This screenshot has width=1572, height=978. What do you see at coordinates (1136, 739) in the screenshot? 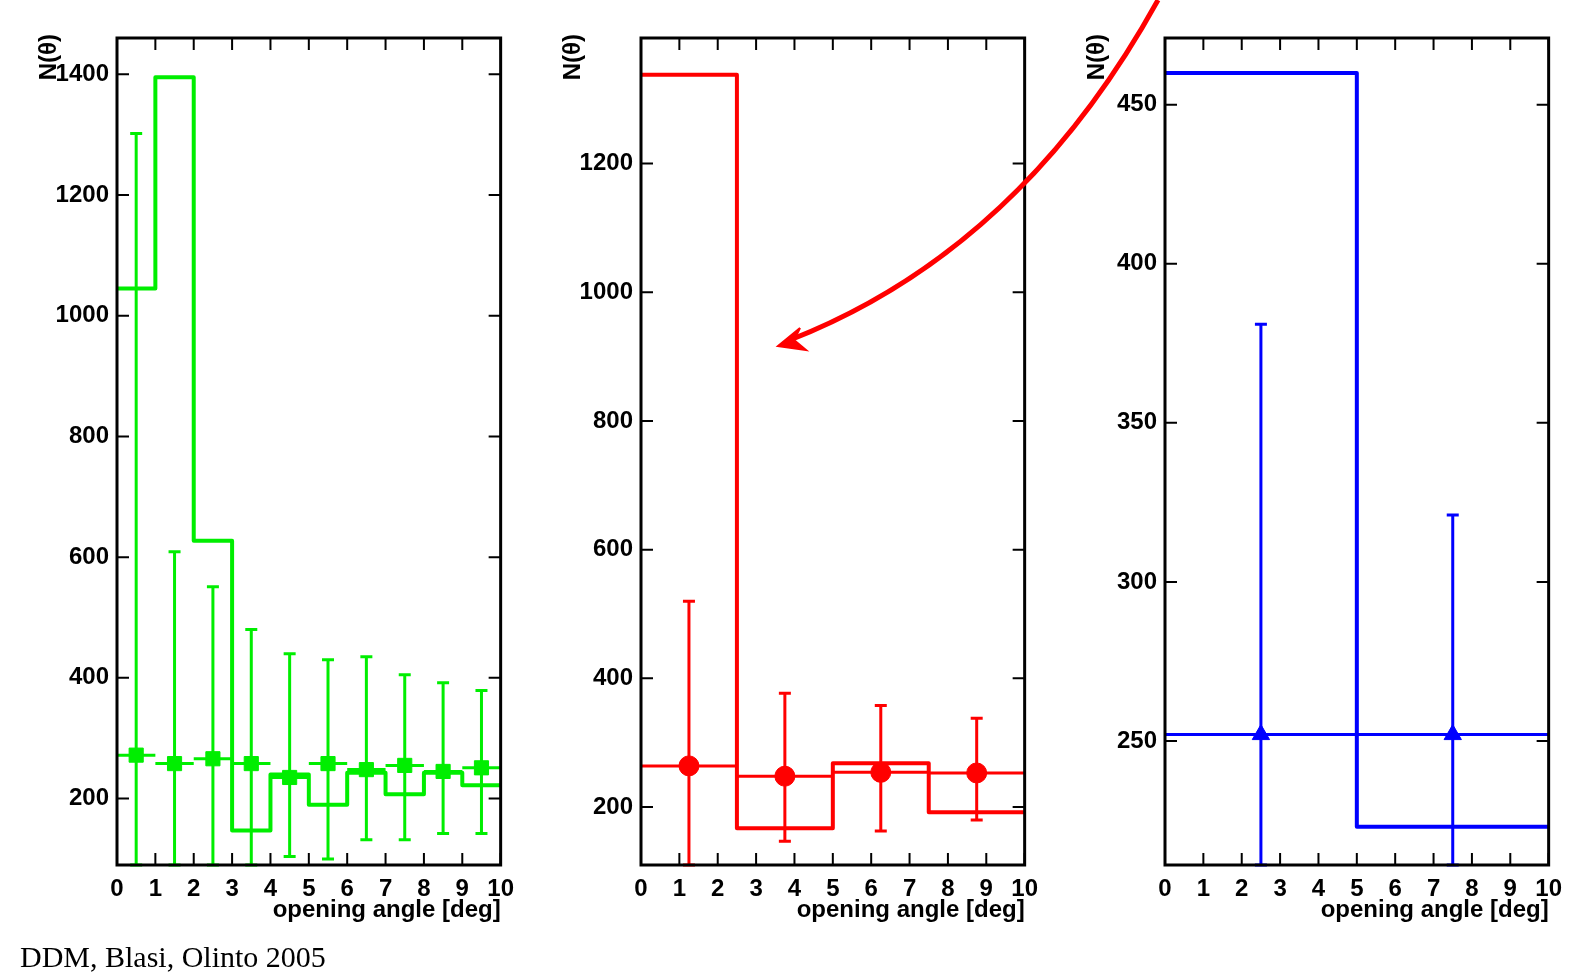
I see `y-tick-label: 250` at bounding box center [1136, 739].